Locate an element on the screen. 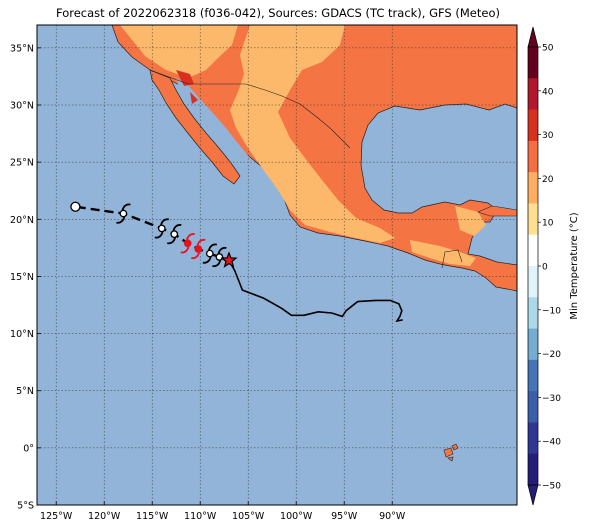  land-cooler-southern is located at coordinates (443, 253).